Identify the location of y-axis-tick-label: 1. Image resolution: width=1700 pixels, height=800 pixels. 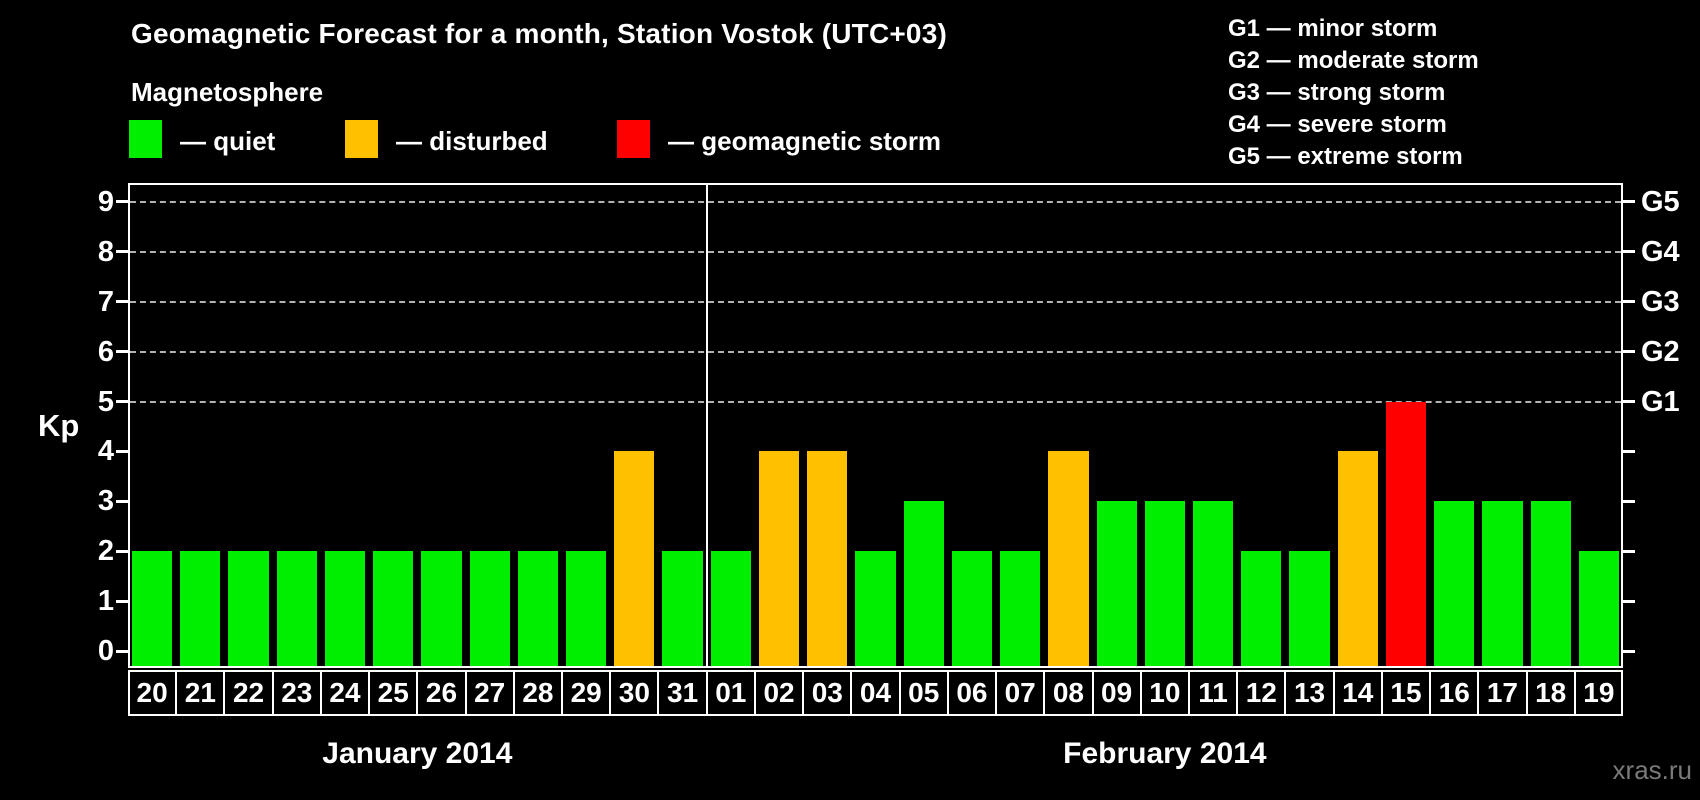
(105, 601).